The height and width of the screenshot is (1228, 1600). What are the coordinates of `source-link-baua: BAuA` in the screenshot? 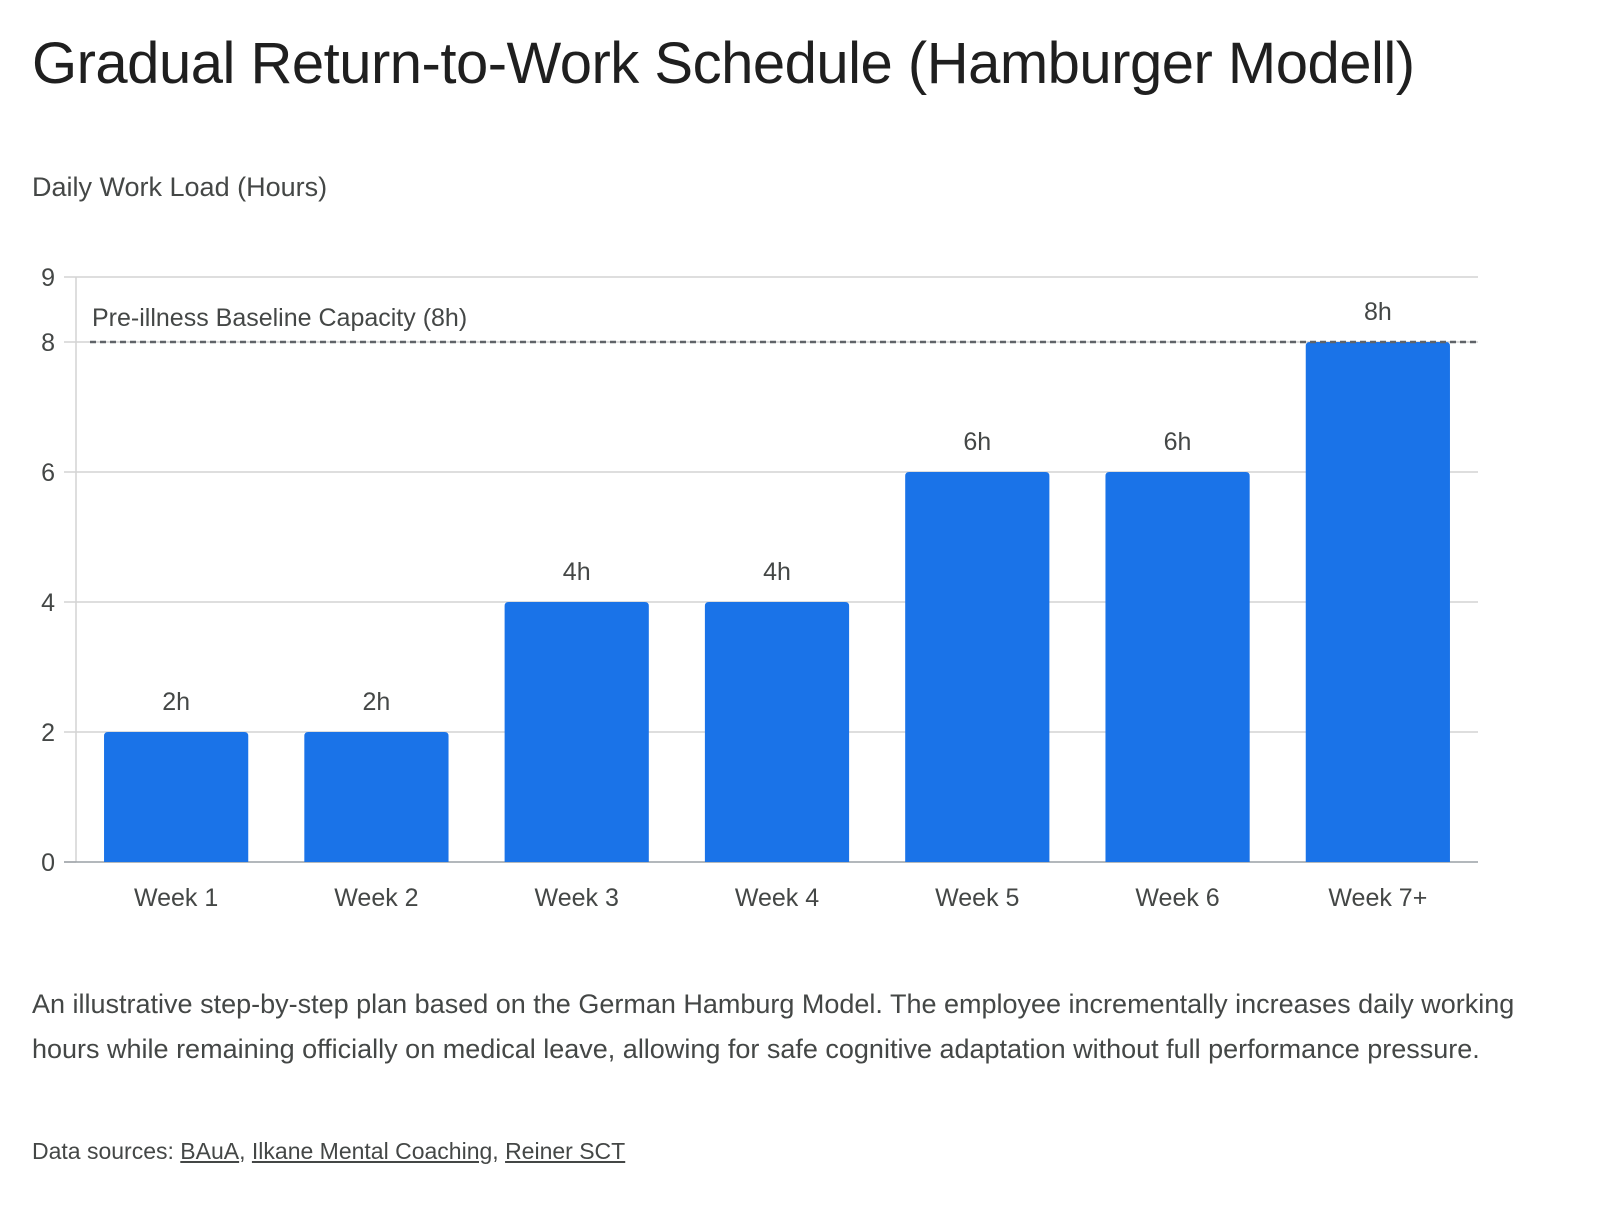 It's located at (210, 1151).